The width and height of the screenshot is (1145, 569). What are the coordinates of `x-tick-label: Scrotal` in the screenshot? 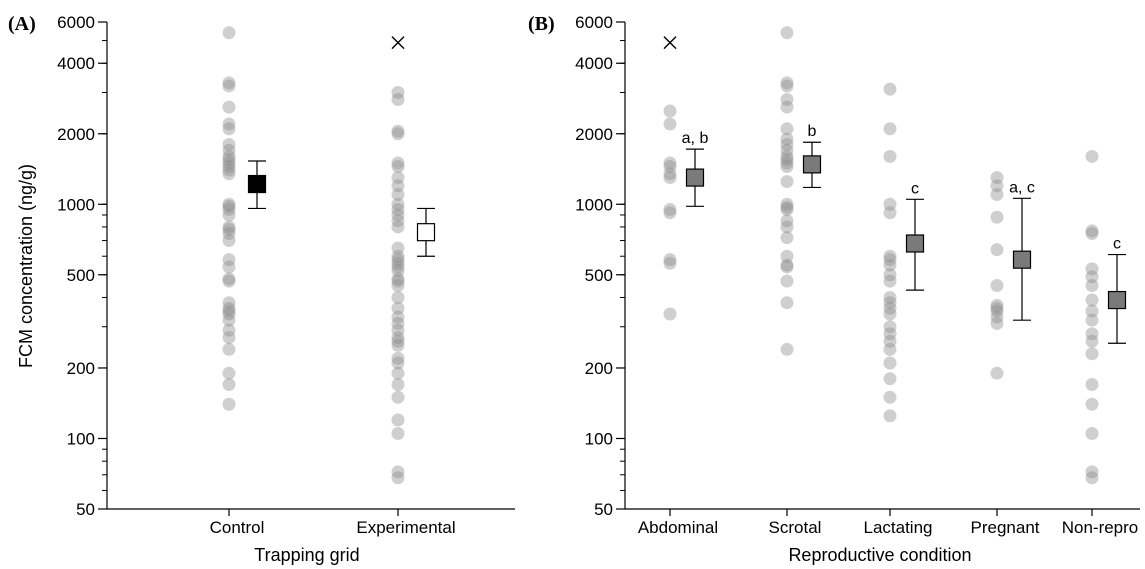 It's located at (795, 527).